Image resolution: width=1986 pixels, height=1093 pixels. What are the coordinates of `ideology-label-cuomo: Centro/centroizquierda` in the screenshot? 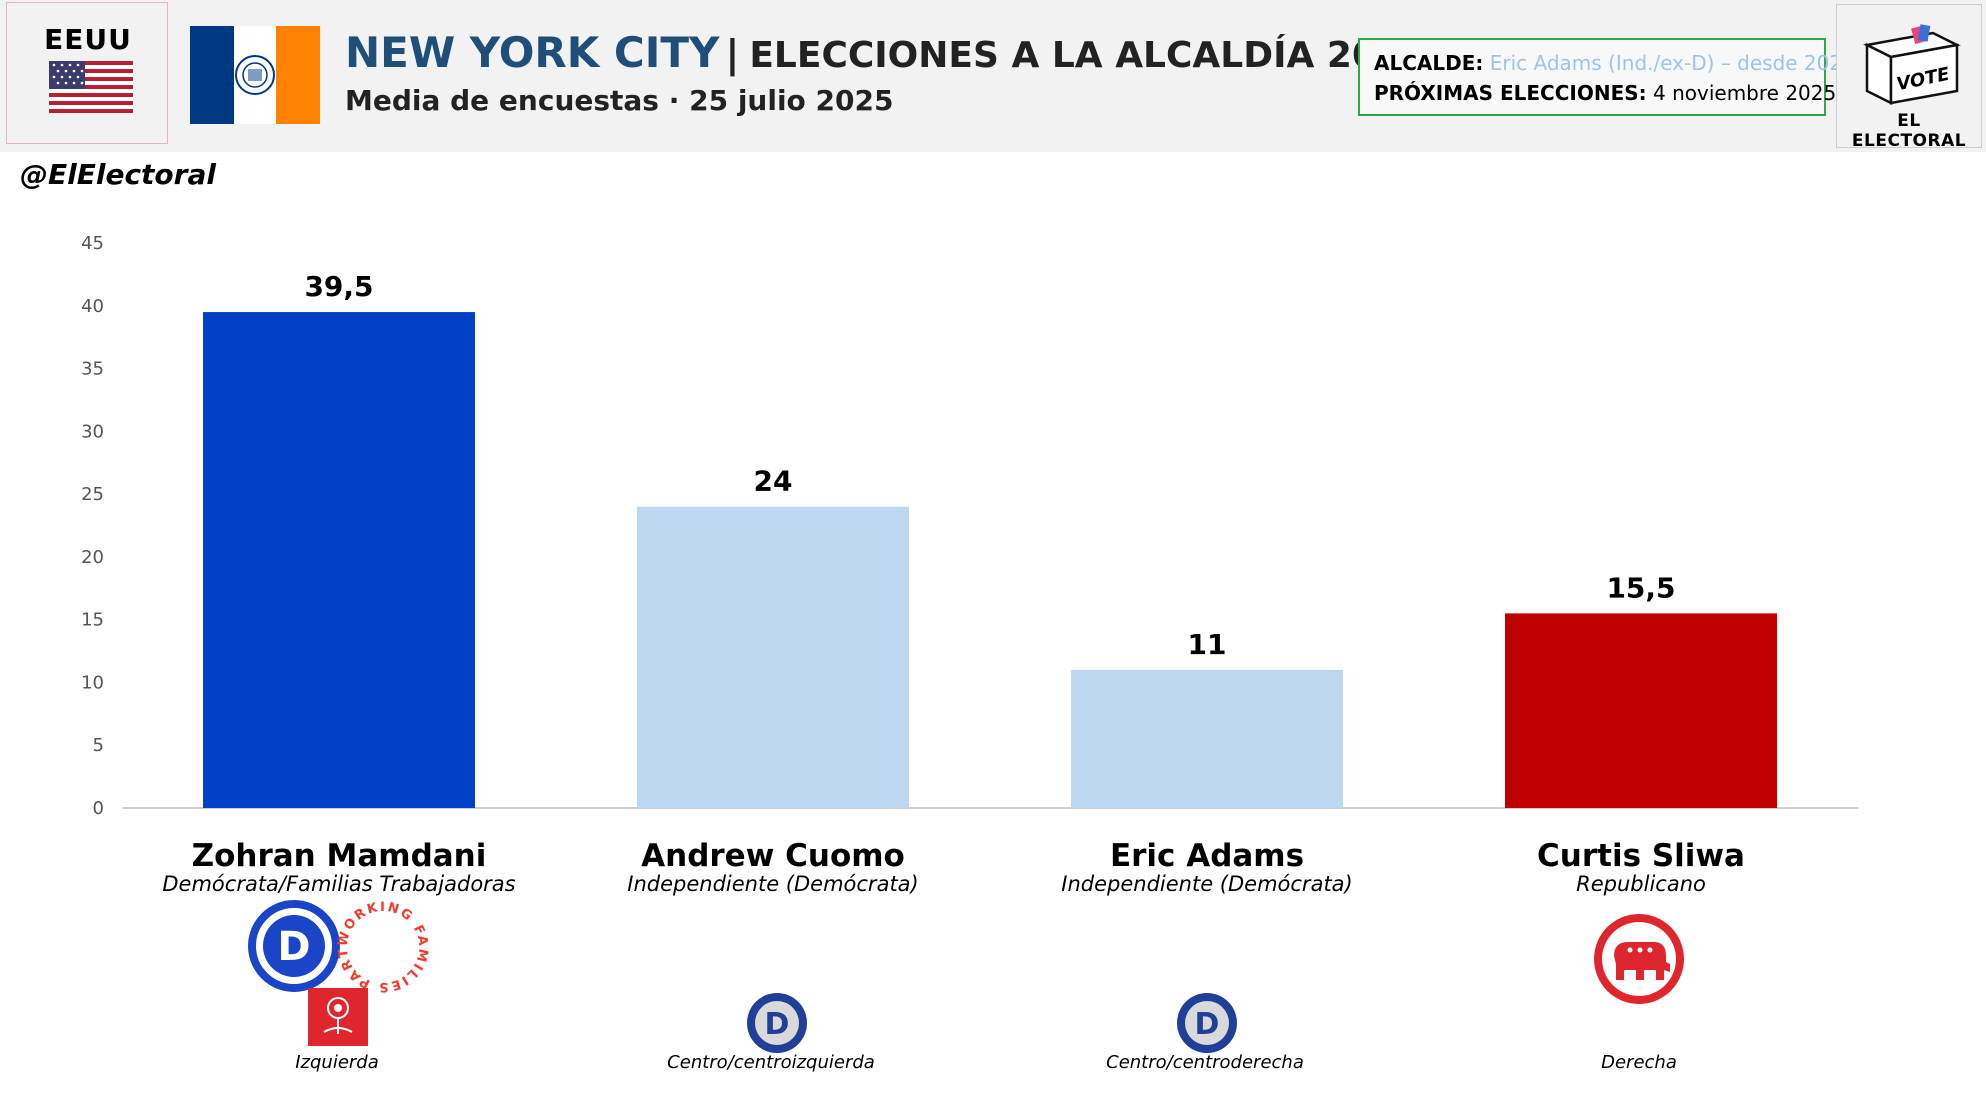 It's located at (771, 1062).